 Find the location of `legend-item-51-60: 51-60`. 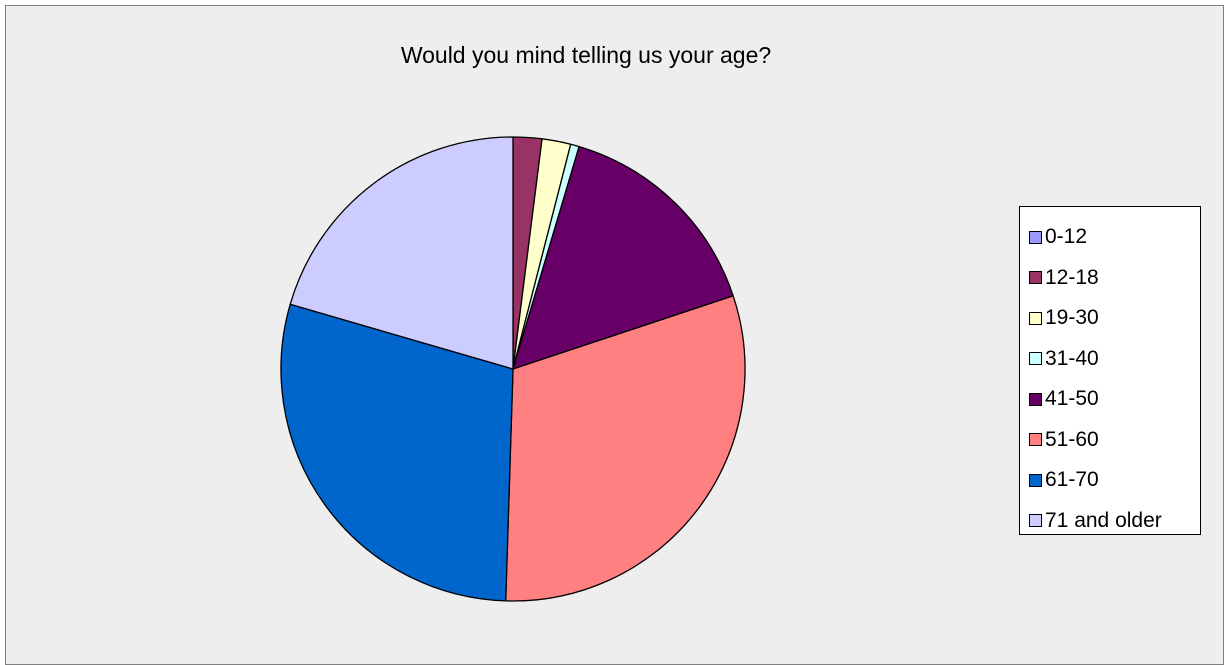

legend-item-51-60: 51-60 is located at coordinates (1110, 440).